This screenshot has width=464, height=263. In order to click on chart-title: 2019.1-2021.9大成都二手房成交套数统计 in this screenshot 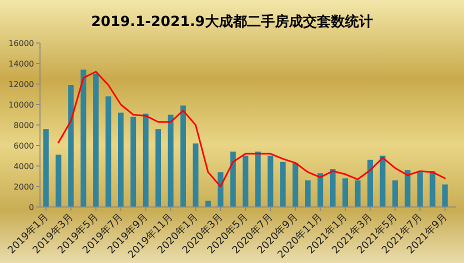, I will do `click(232, 21)`.